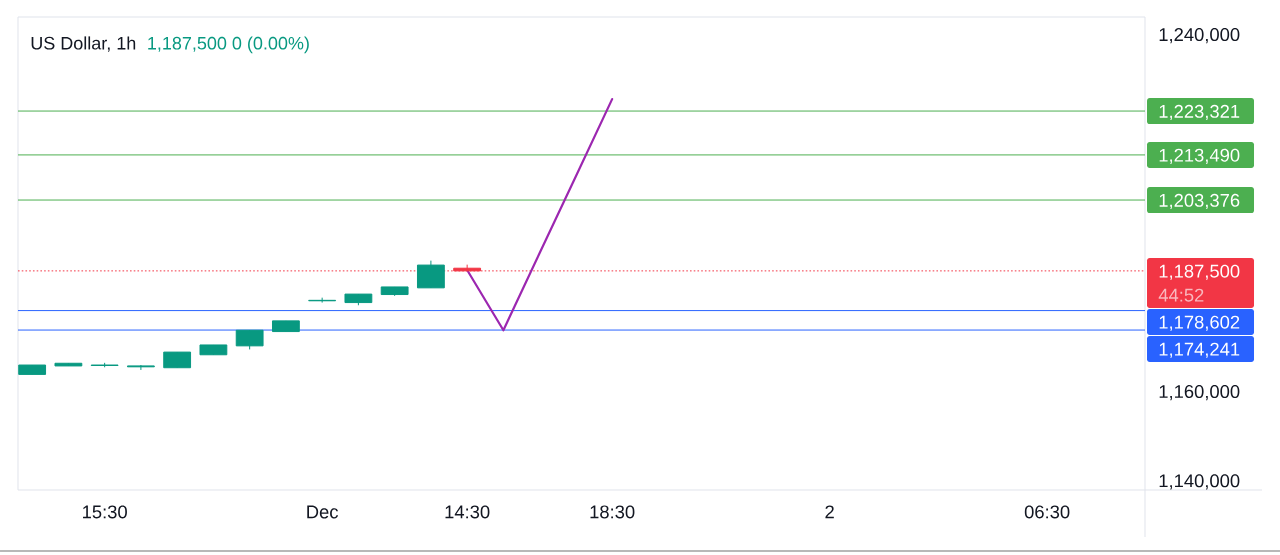 This screenshot has width=1280, height=555. I want to click on x-tick-label: 18:30, so click(612, 512).